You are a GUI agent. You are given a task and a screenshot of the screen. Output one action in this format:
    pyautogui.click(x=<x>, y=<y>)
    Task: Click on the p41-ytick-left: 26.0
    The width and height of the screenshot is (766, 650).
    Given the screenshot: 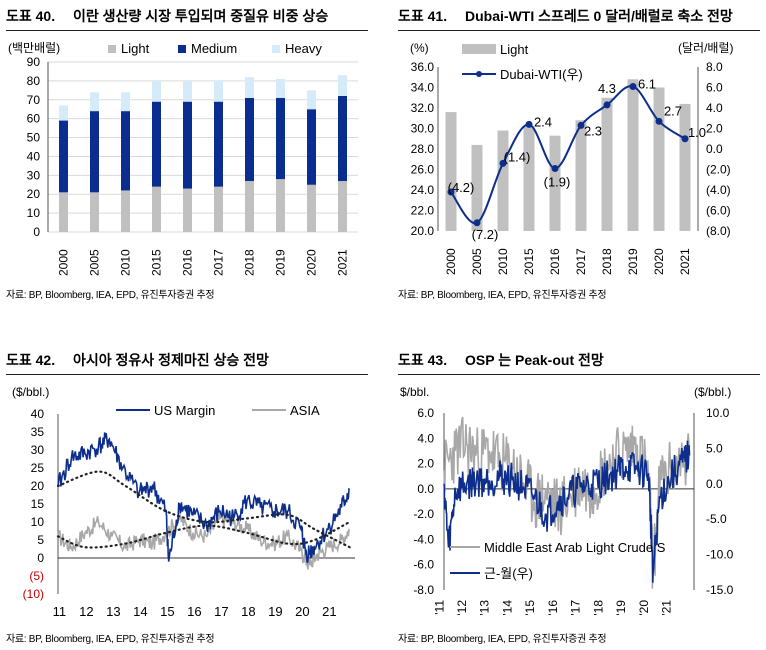 What is the action you would take?
    pyautogui.click(x=423, y=170)
    